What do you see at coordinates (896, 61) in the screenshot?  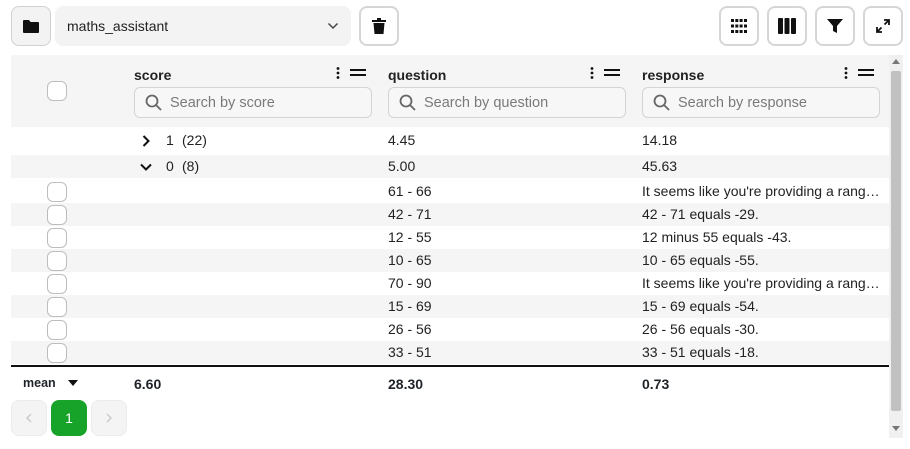 I see `scroll-up-icon` at bounding box center [896, 61].